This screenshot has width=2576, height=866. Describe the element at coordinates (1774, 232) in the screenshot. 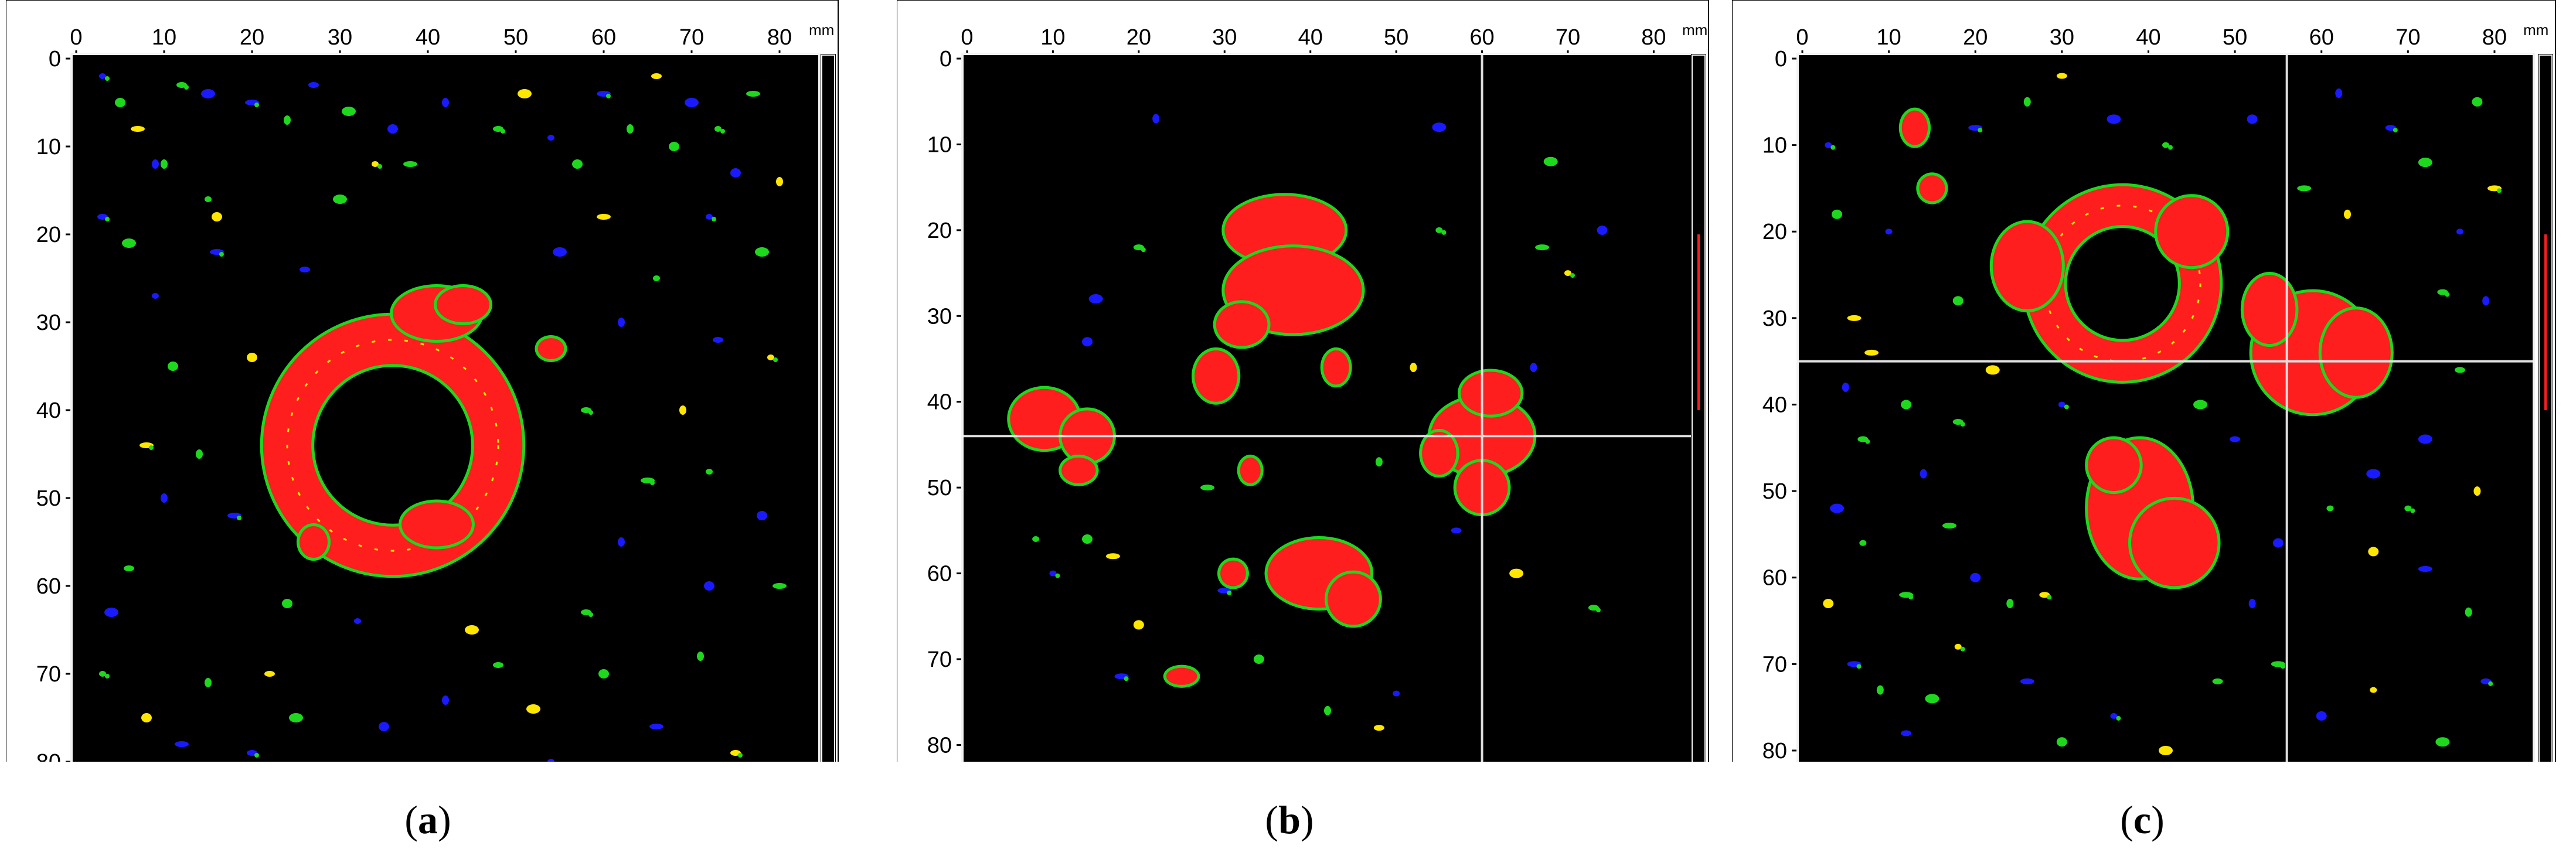

I see `y-tick-label: 20` at that location.